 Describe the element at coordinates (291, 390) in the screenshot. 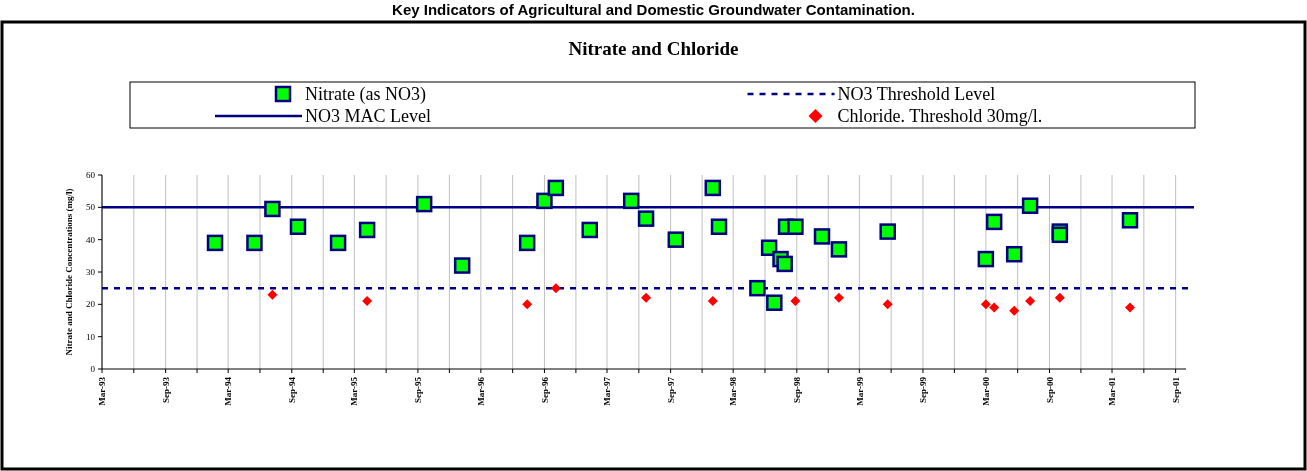

I see `x-tick-label: Sep-94` at that location.